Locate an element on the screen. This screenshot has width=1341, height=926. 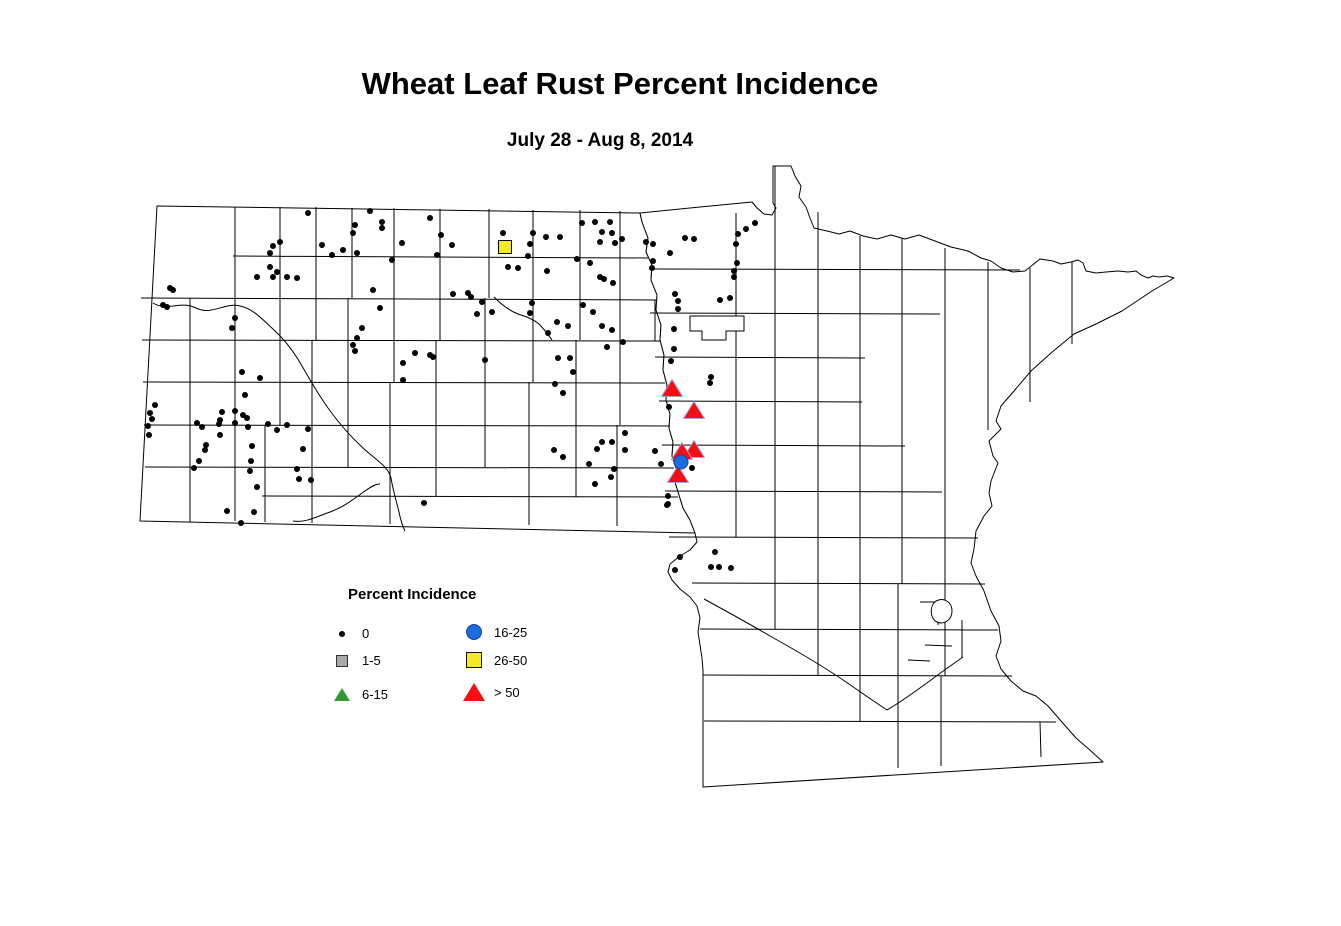
legend-item-over-50: > 50 is located at coordinates (490, 692).